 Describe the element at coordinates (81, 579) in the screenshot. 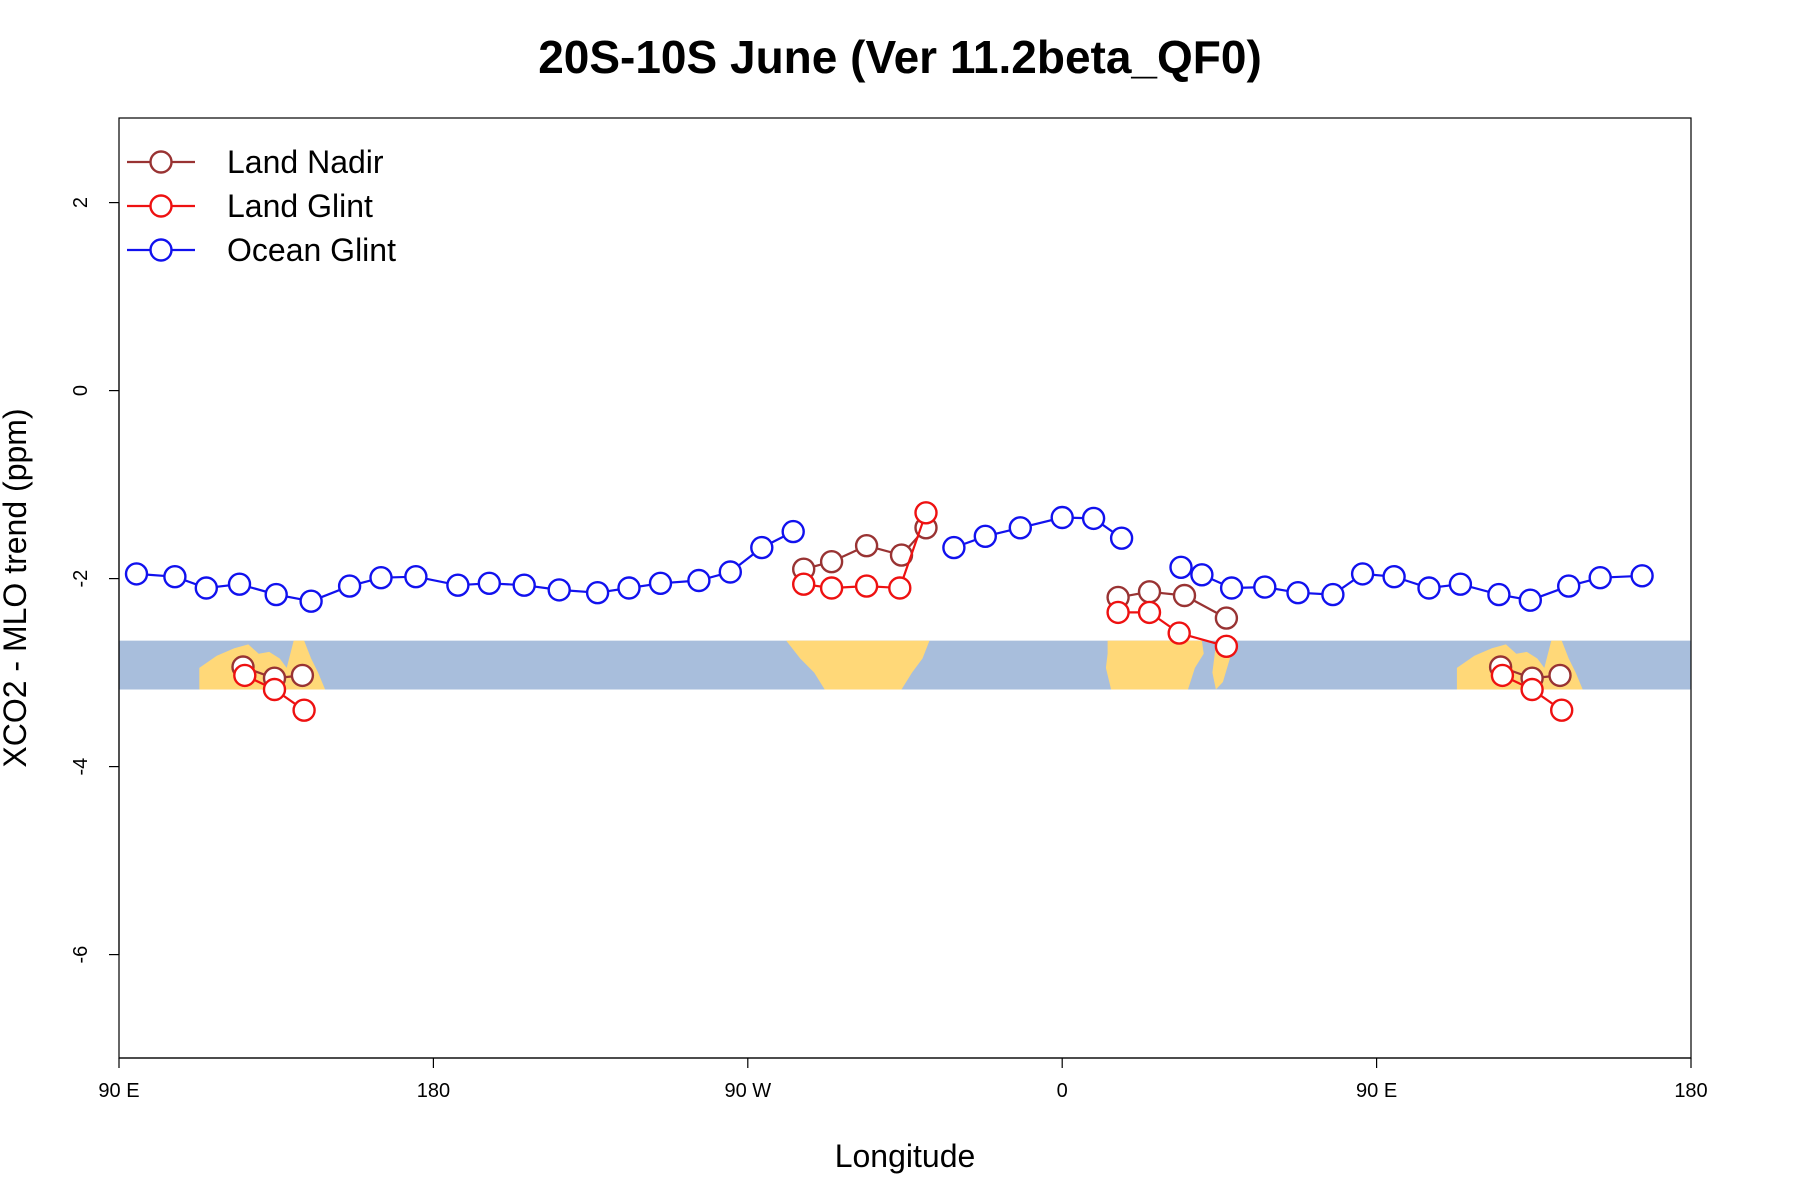

I see `y-tick-label: -2` at that location.